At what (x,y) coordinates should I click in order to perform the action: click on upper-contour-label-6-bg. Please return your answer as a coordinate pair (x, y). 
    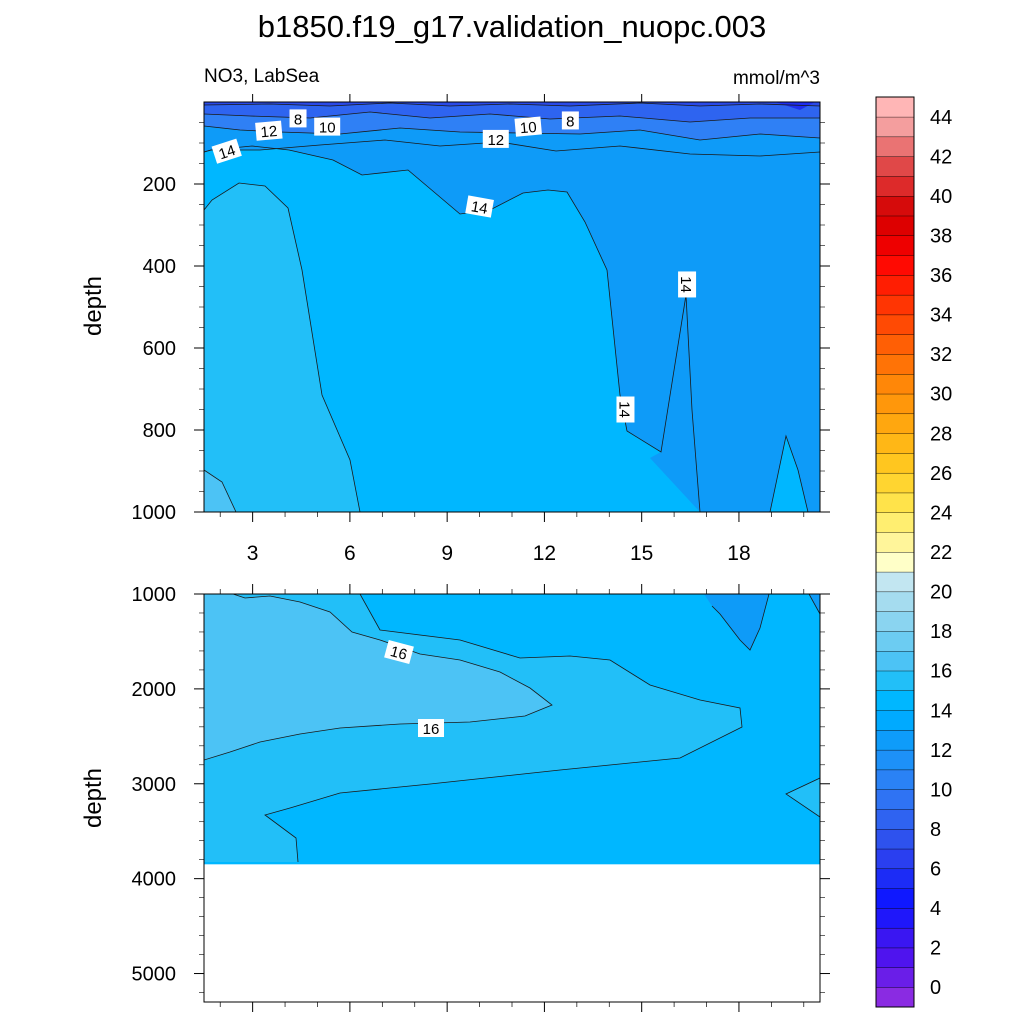
    Looking at the image, I should click on (495, 138).